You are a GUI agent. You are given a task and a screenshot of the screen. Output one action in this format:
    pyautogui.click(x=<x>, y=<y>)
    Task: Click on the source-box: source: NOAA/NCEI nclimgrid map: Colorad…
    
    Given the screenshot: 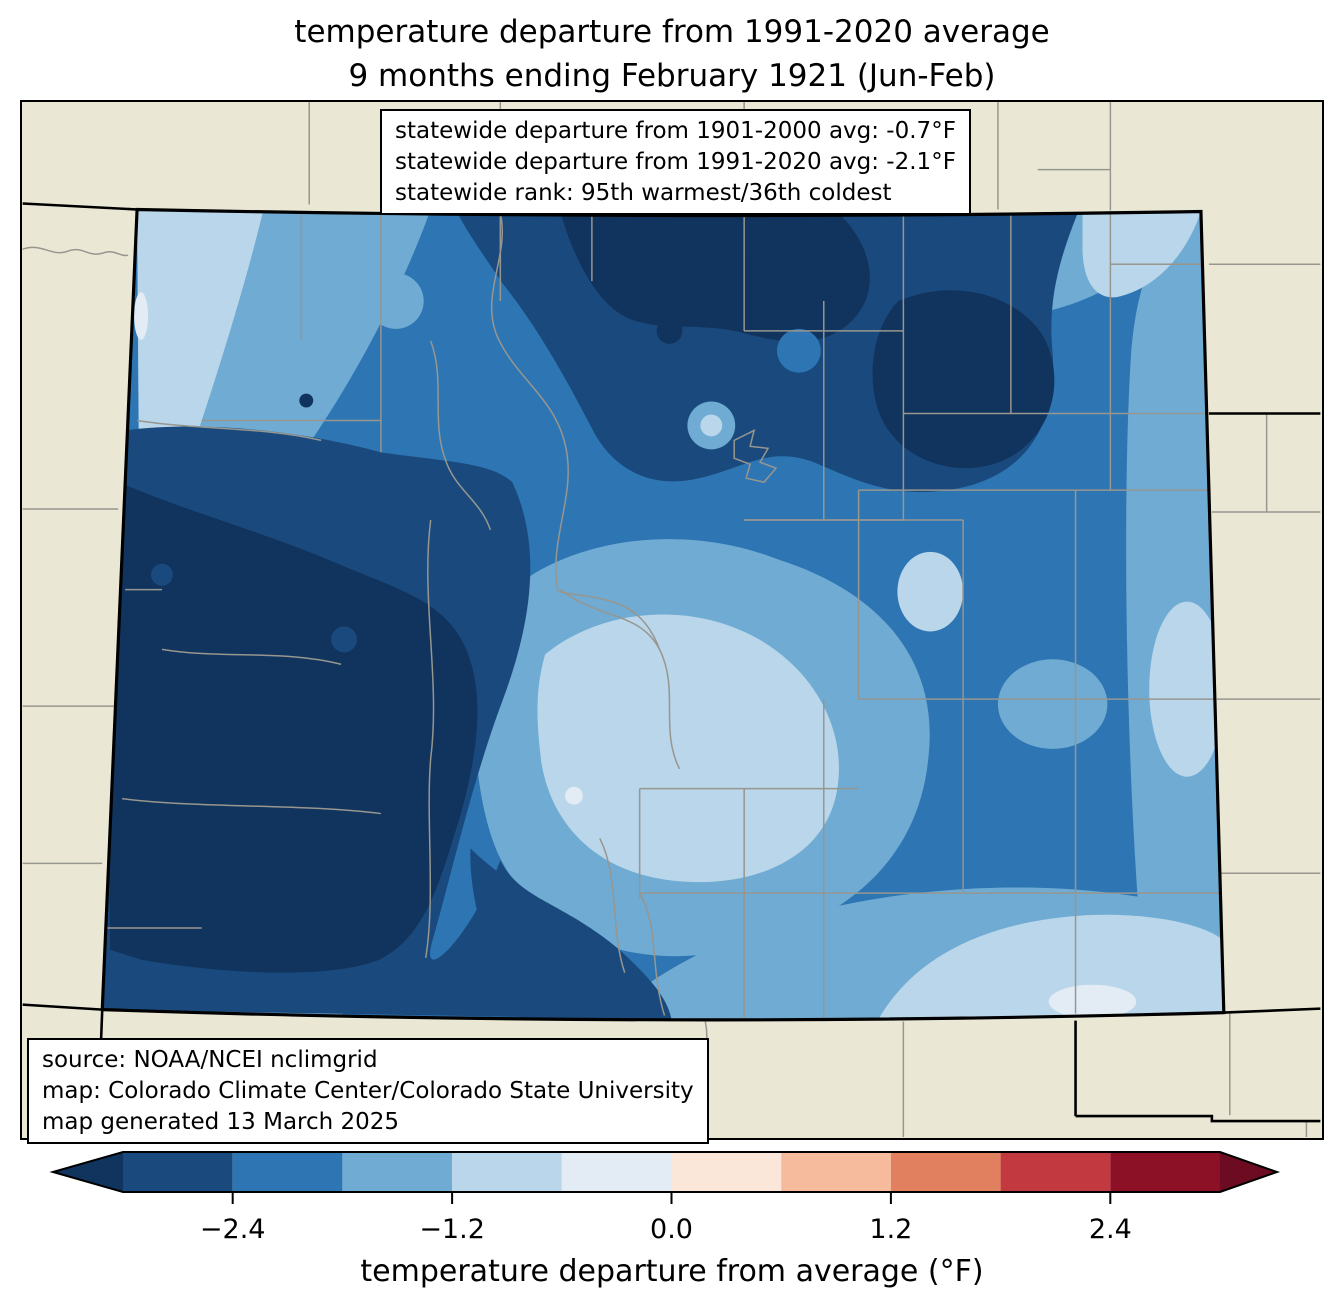 What is the action you would take?
    pyautogui.click(x=368, y=1091)
    